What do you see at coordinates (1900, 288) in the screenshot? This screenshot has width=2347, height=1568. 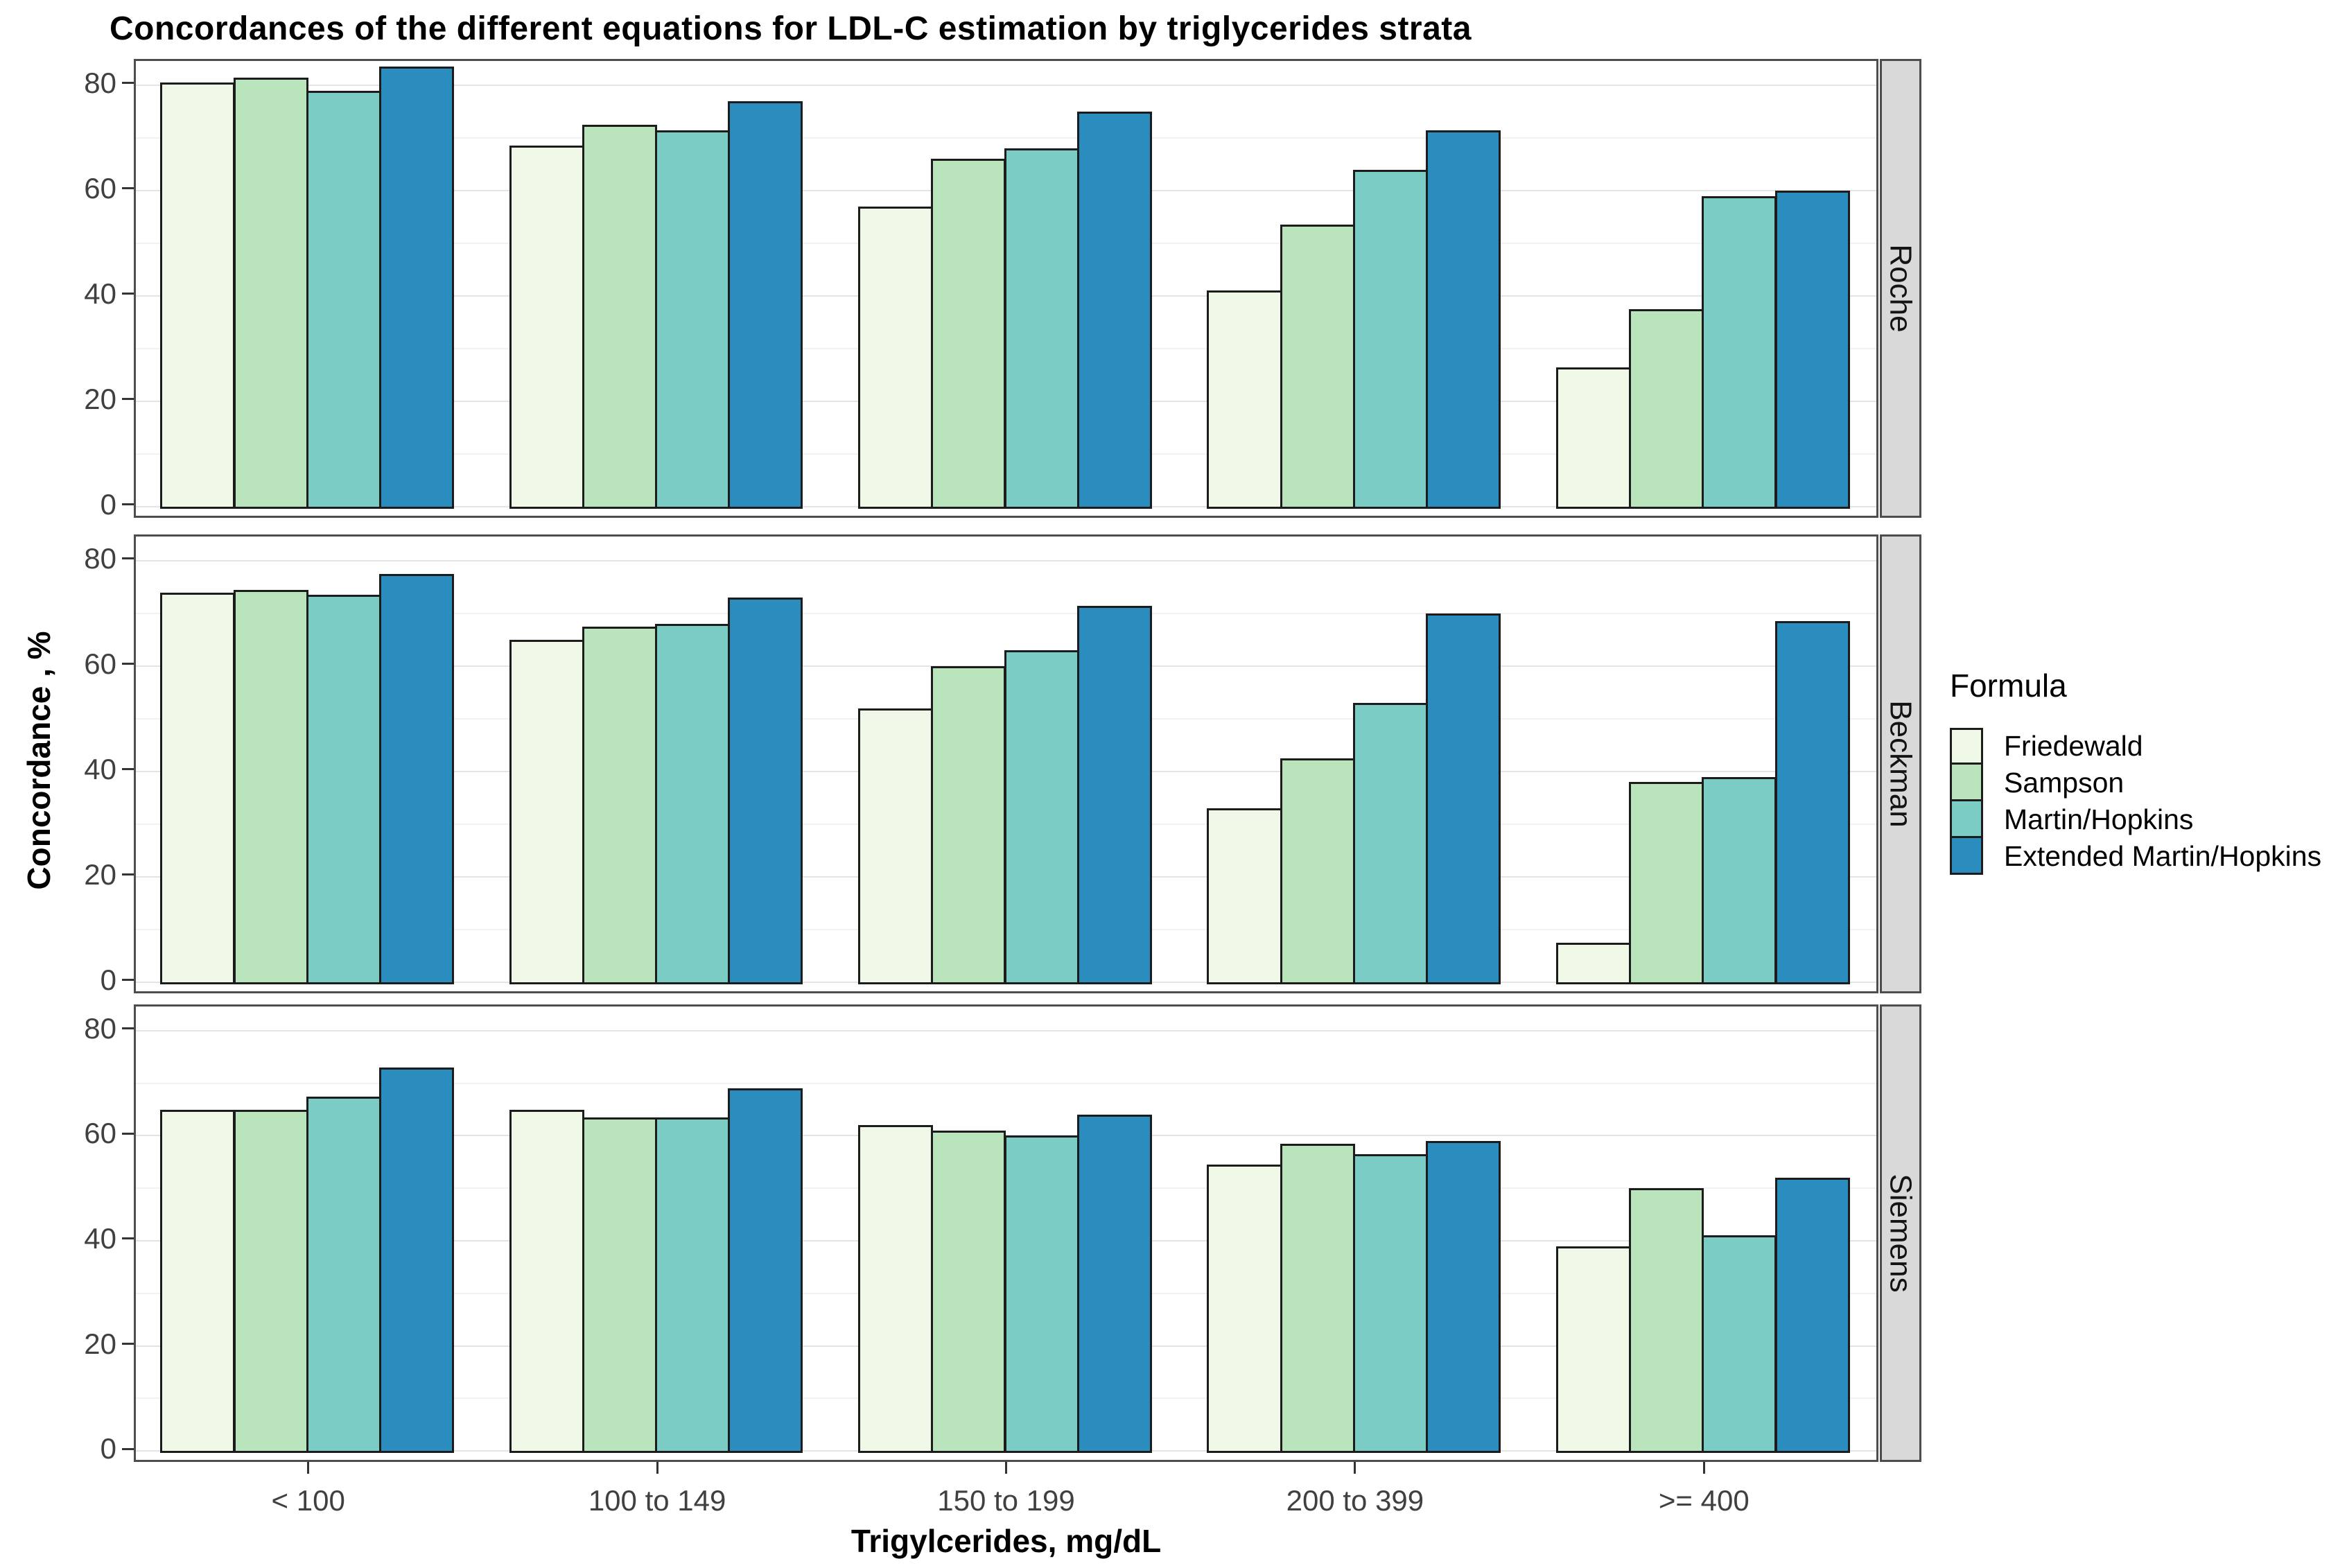 I see `facet-strip: Roche` at bounding box center [1900, 288].